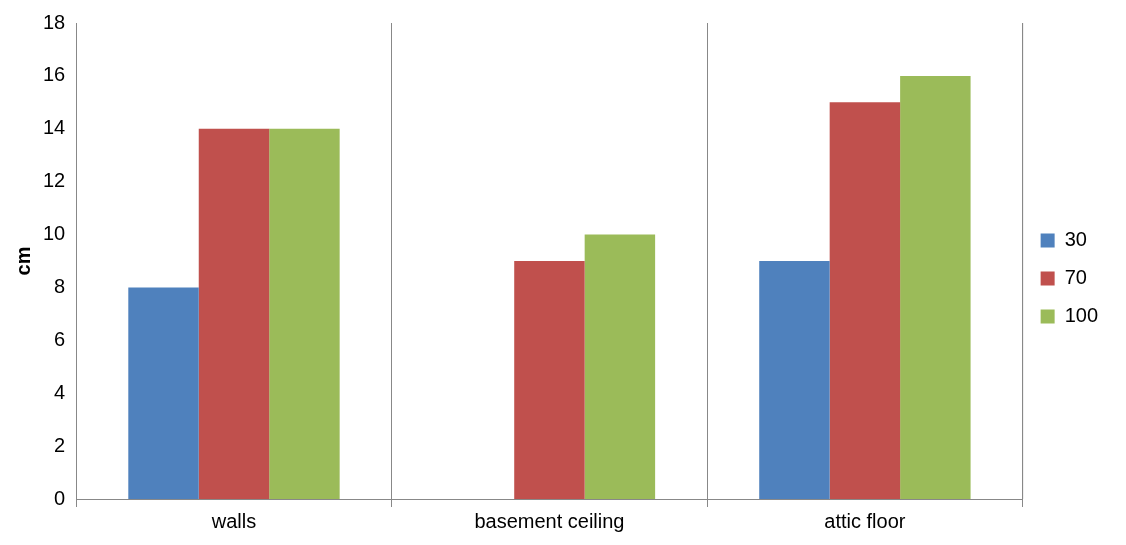 The image size is (1126, 545). I want to click on x-tick-label: attic floor, so click(865, 520).